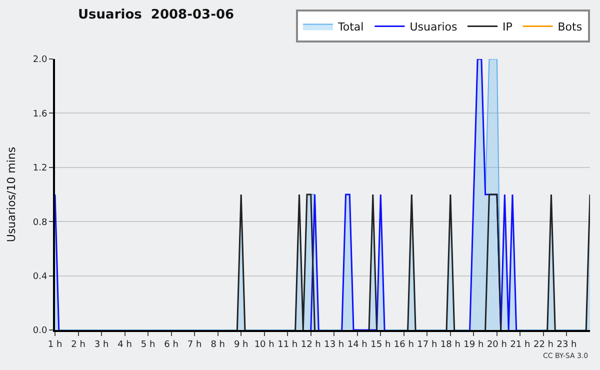 The height and width of the screenshot is (370, 600). What do you see at coordinates (125, 345) in the screenshot?
I see `x-tick-label: 4 h` at bounding box center [125, 345].